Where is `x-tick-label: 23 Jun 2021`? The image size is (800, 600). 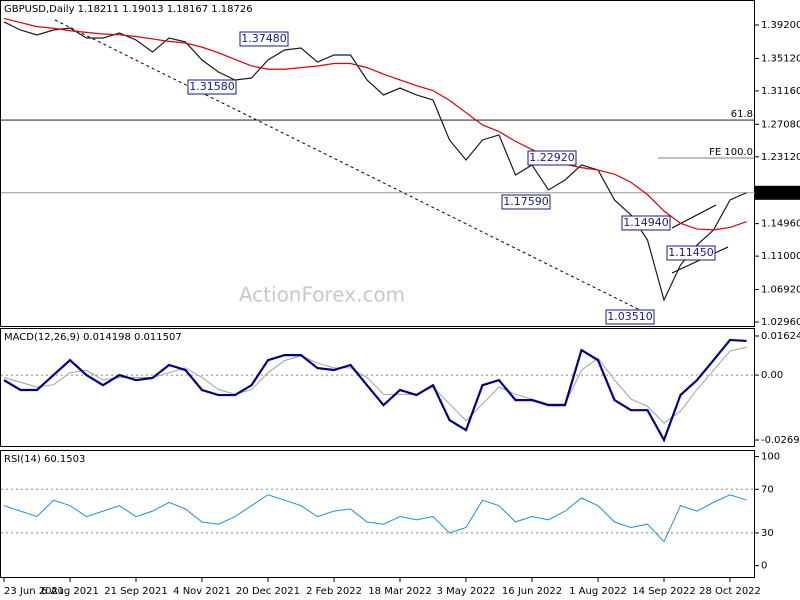 x-tick-label: 23 Jun 2021 is located at coordinates (34, 591).